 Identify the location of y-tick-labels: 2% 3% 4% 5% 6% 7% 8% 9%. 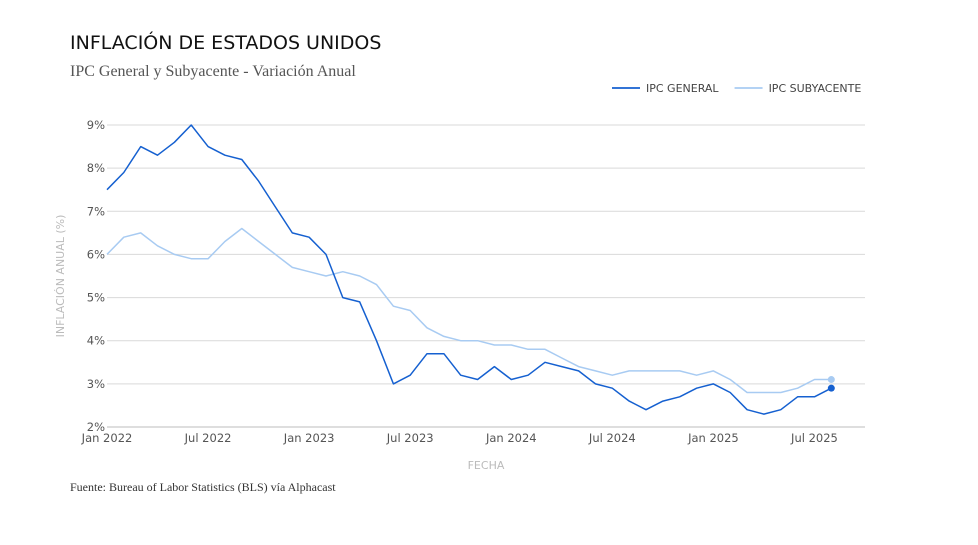
(96, 276).